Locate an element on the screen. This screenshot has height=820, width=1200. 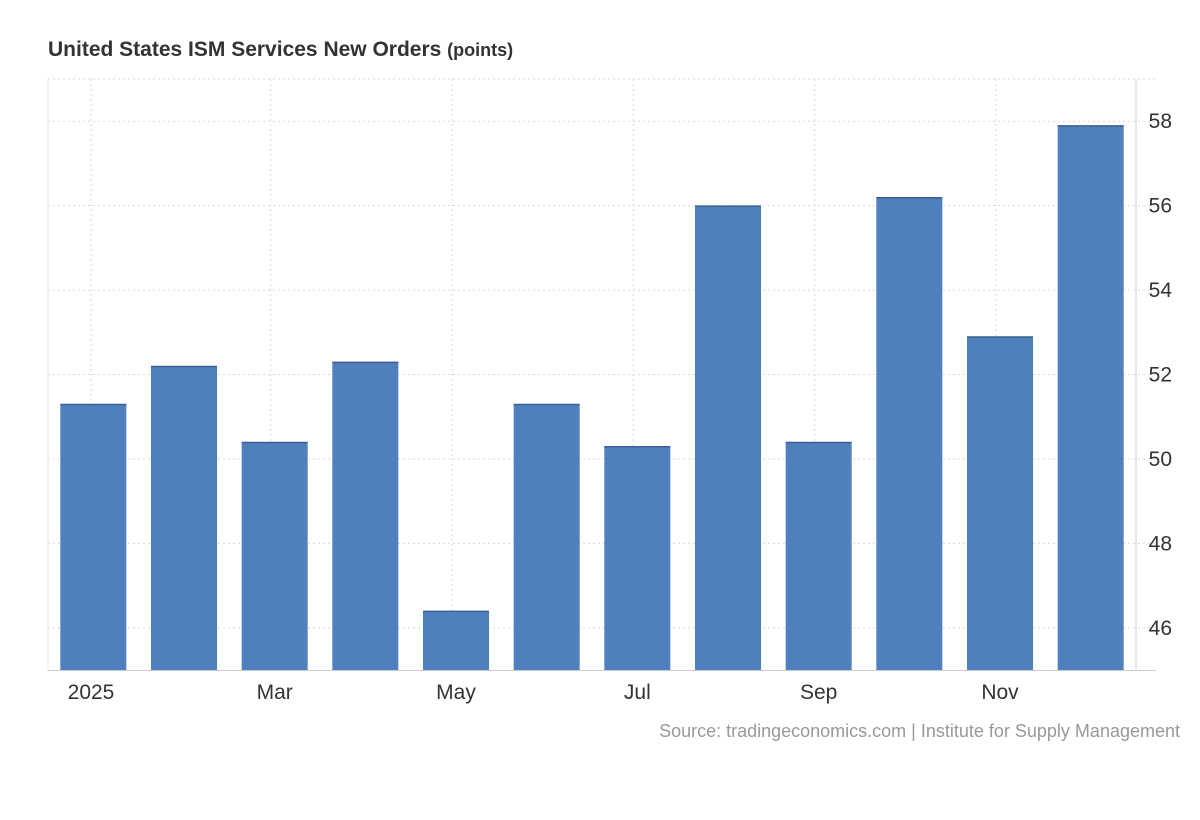
y-tick-label: 56 is located at coordinates (1160, 206).